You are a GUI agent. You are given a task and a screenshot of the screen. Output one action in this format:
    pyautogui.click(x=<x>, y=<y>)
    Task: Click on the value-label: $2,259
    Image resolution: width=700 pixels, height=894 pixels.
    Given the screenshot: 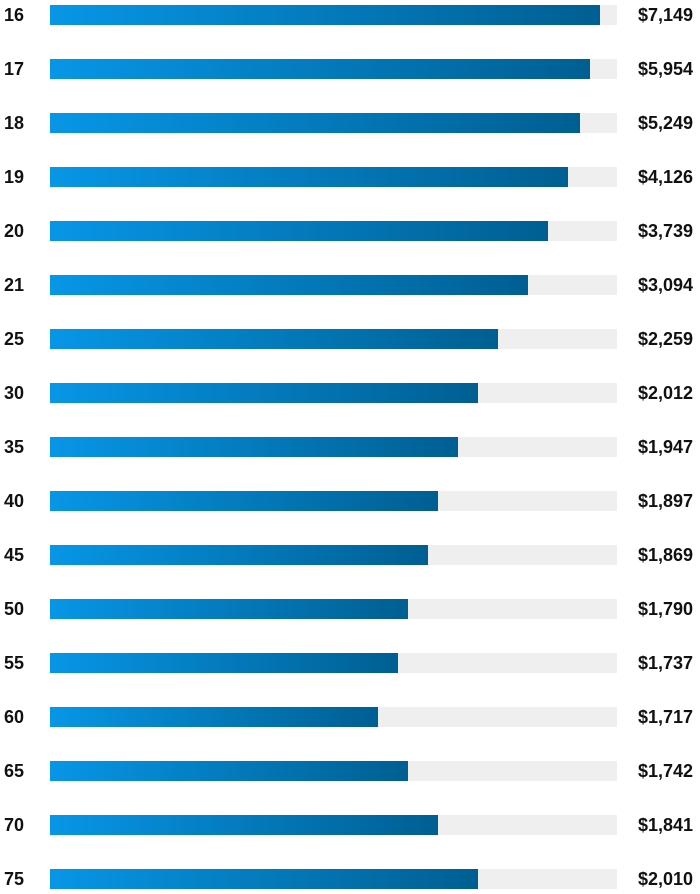 What is the action you would take?
    pyautogui.click(x=666, y=339)
    